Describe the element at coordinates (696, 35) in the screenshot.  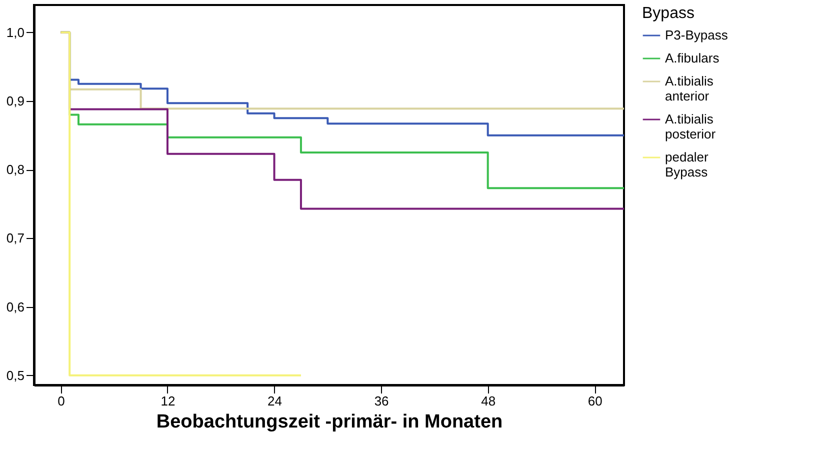
I see `legend-label: P3-Bypass` at that location.